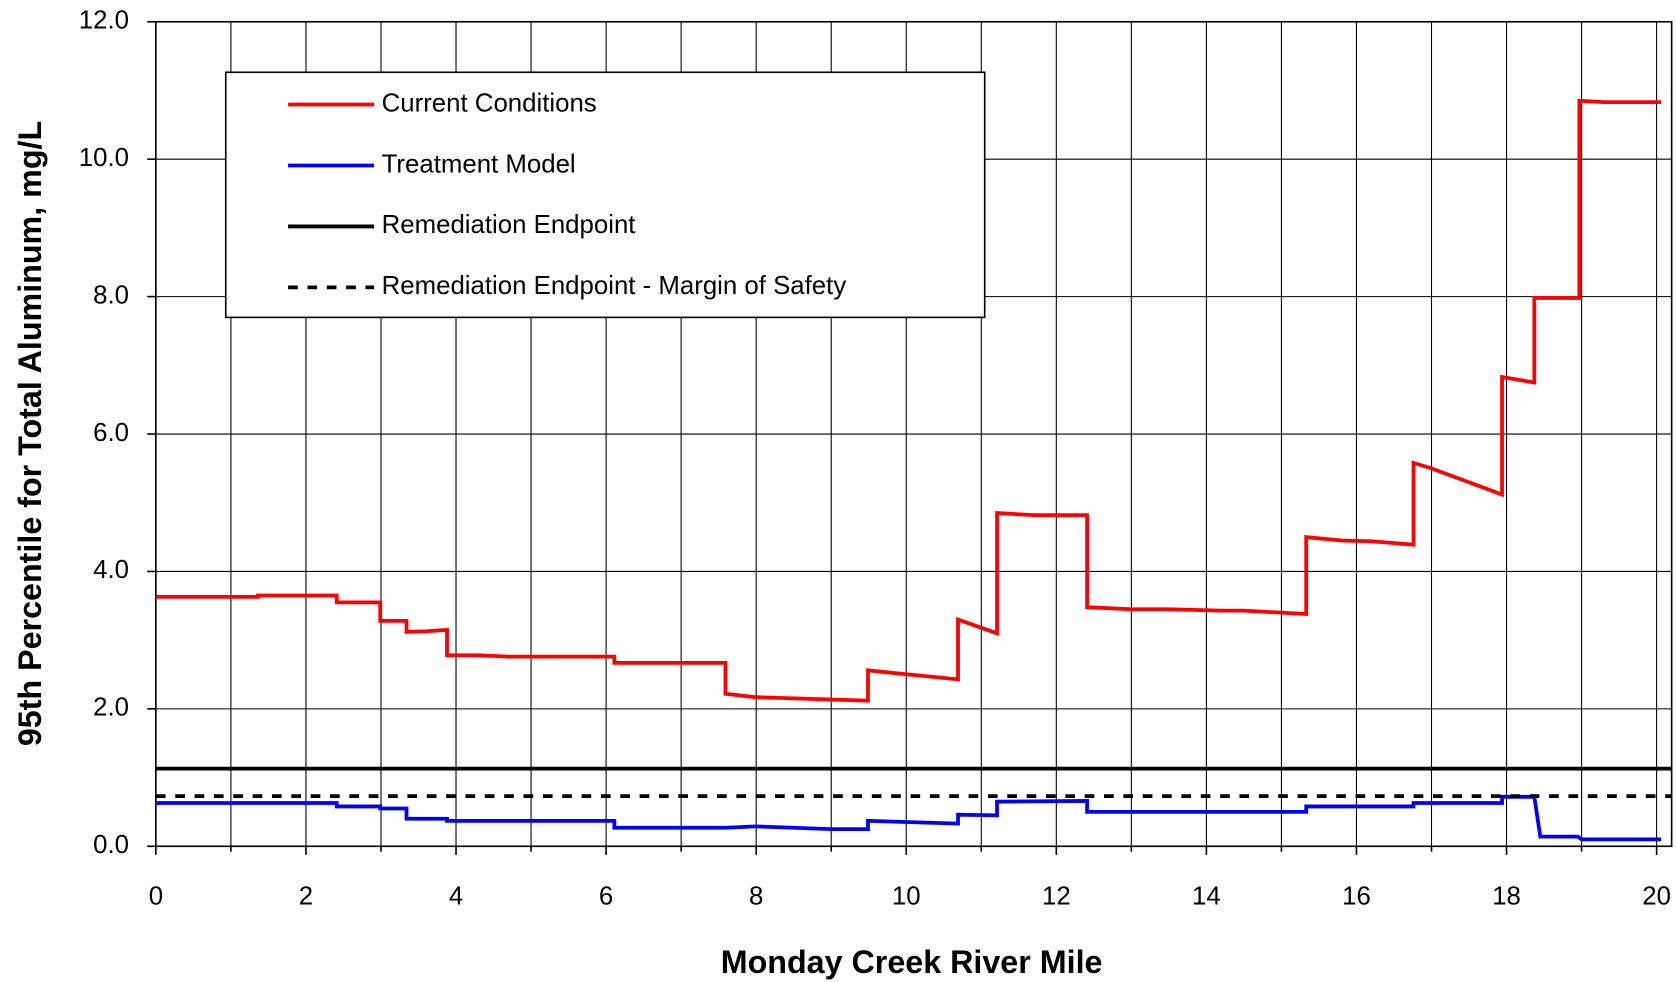 The image size is (1677, 982). Describe the element at coordinates (606, 897) in the screenshot. I see `x-tick-label: 6` at that location.